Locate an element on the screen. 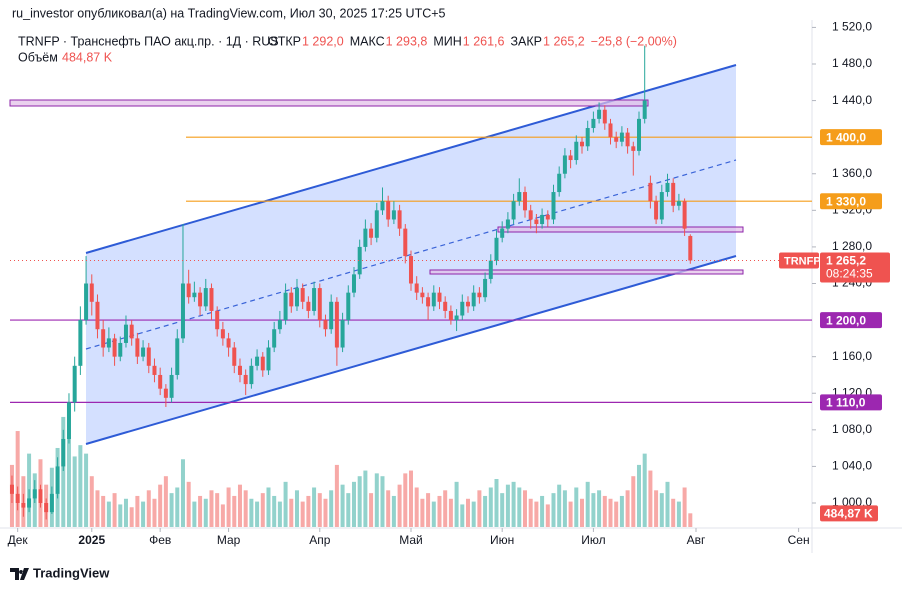 This screenshot has width=902, height=596. volume-badge is located at coordinates (849, 513).